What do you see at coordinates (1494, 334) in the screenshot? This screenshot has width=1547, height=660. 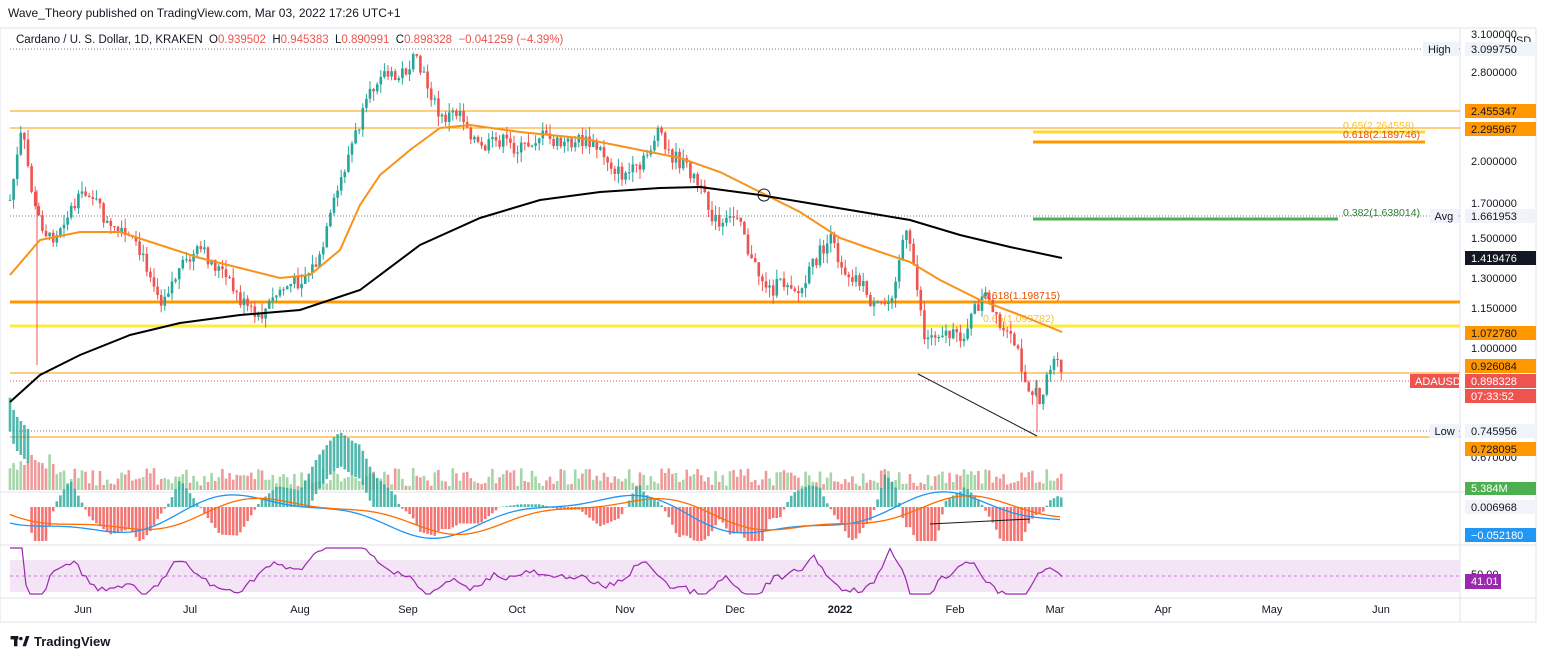 I see `price-badge-value-5: 1.072780` at bounding box center [1494, 334].